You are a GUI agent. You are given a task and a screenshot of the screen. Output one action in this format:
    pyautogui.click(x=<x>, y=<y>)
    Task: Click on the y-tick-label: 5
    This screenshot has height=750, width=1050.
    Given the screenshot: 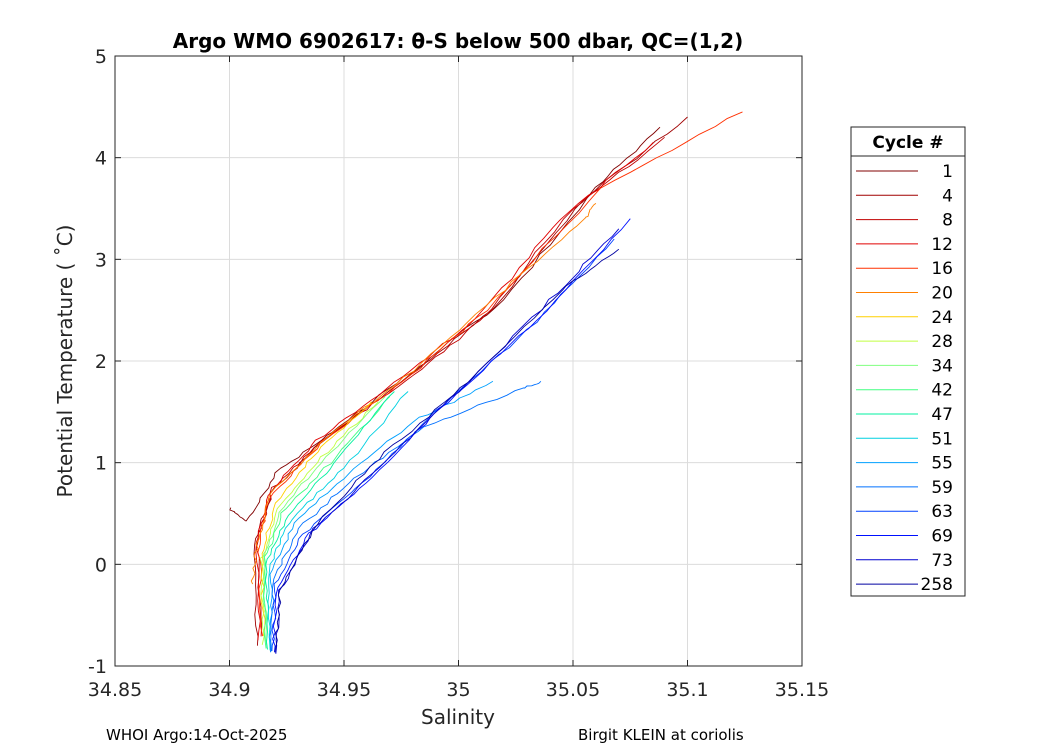 What is the action you would take?
    pyautogui.click(x=101, y=57)
    